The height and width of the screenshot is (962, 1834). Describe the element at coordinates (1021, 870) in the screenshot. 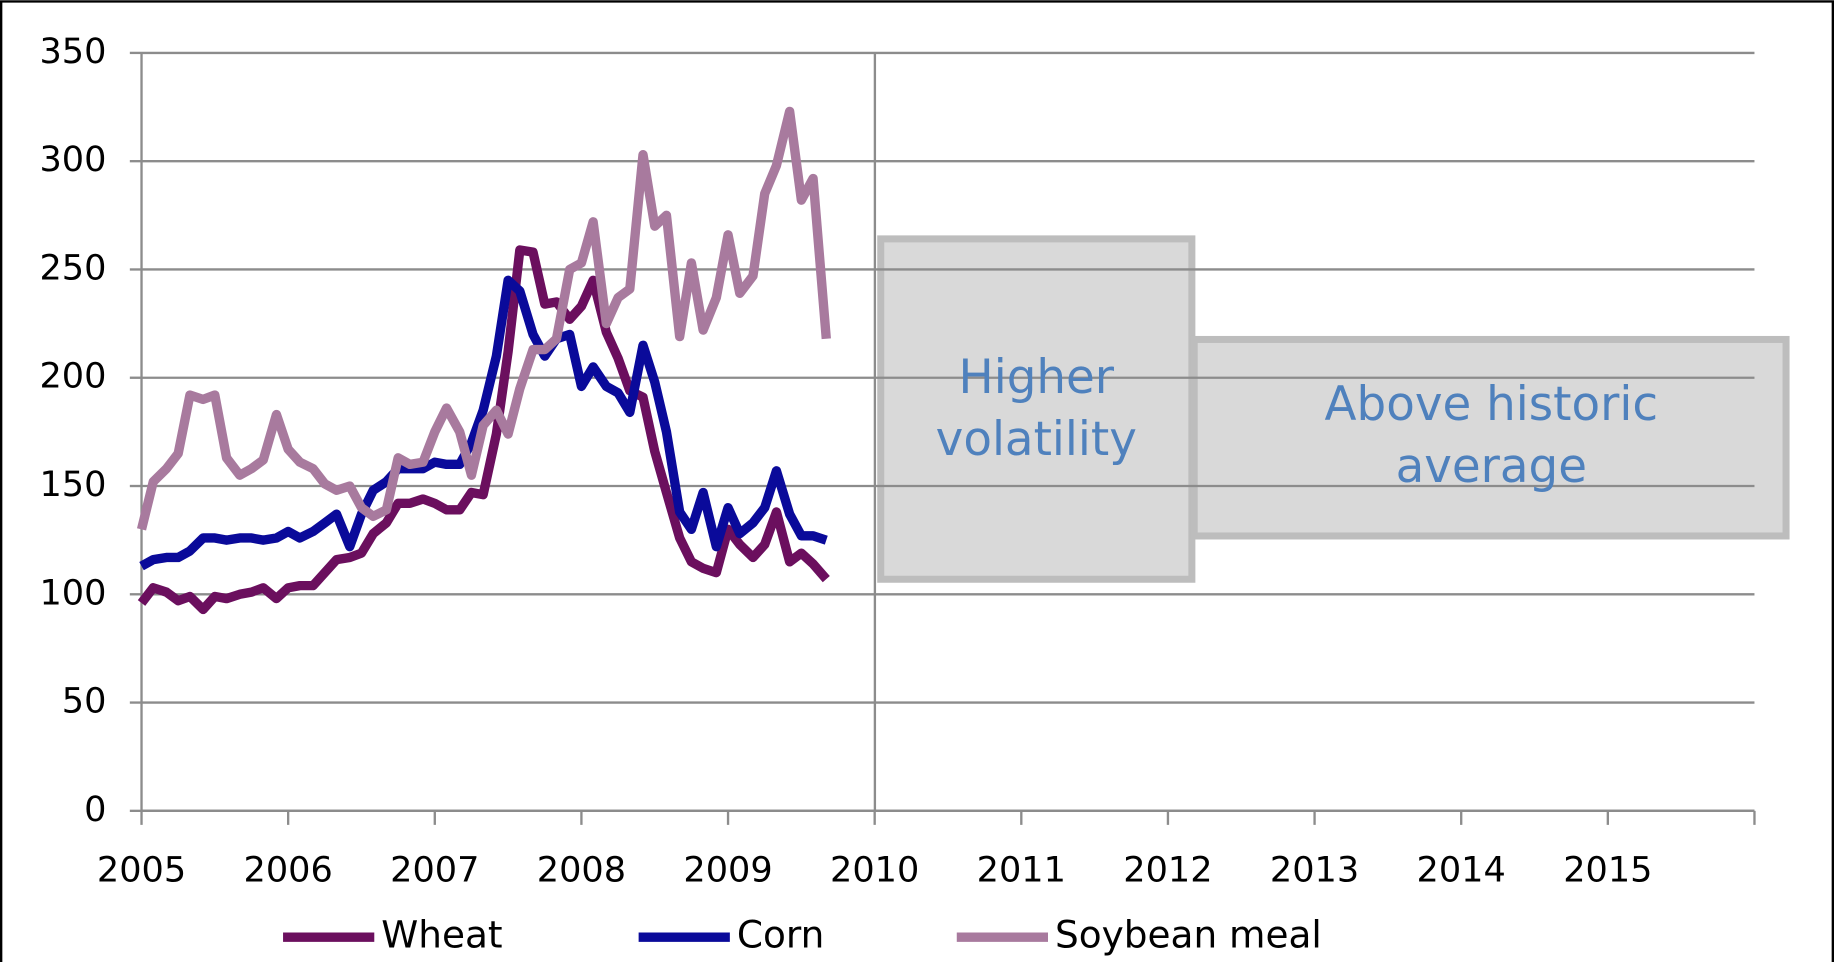

I see `x-tick-label: 2011` at that location.